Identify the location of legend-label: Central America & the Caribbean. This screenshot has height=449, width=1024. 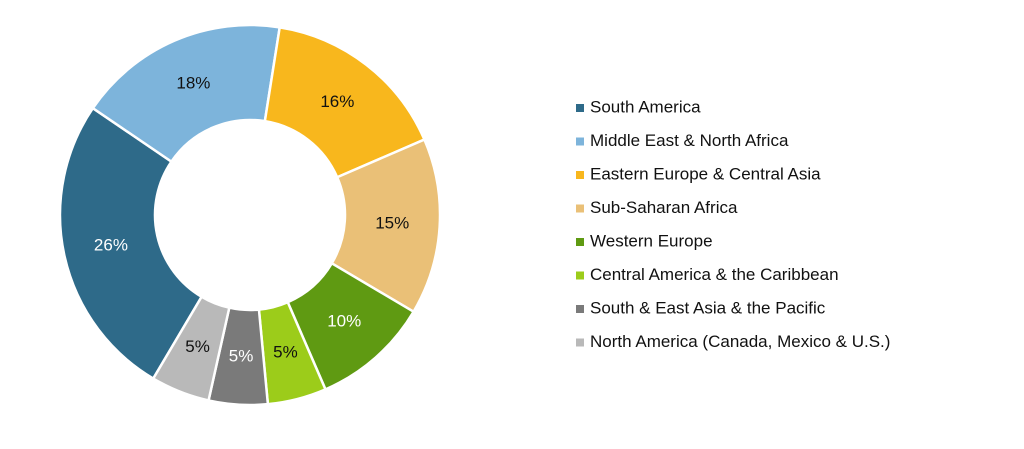
(714, 274).